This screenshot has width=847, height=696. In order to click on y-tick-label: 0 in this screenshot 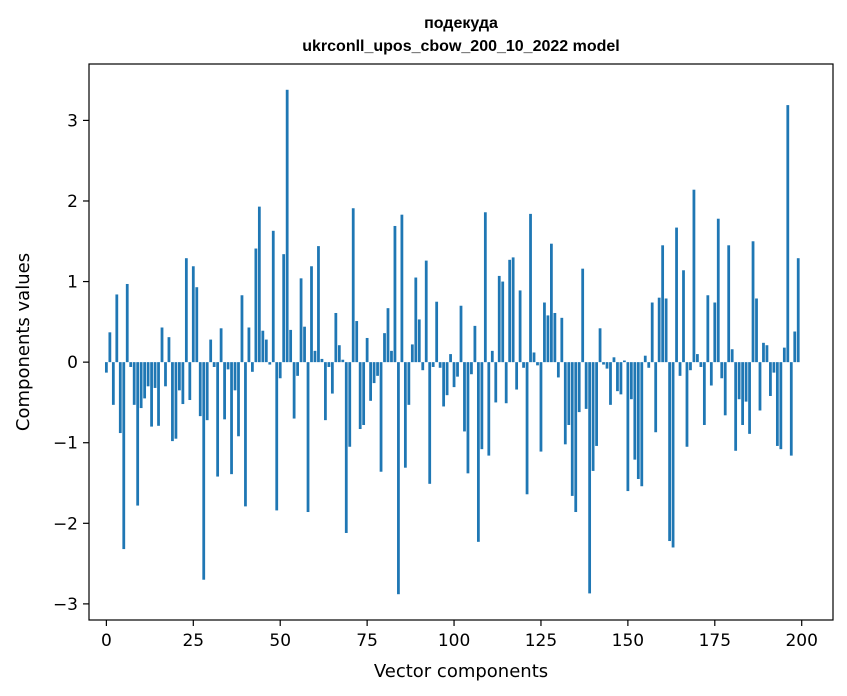, I will do `click(72, 363)`.